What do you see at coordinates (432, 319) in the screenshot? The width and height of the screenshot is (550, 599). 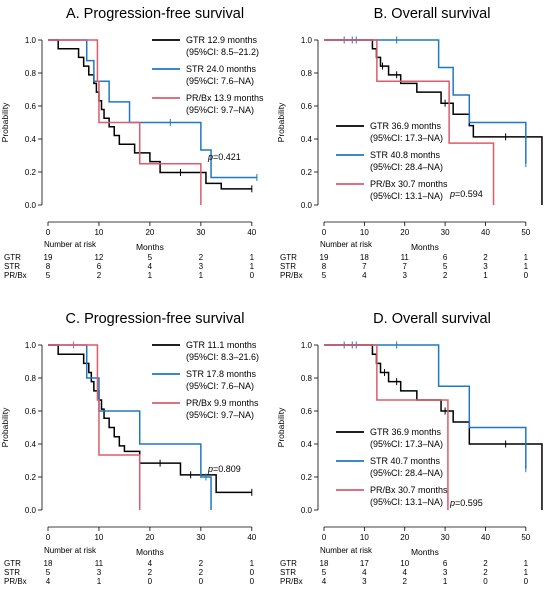 I see `panel-title: D. Overall survival` at bounding box center [432, 319].